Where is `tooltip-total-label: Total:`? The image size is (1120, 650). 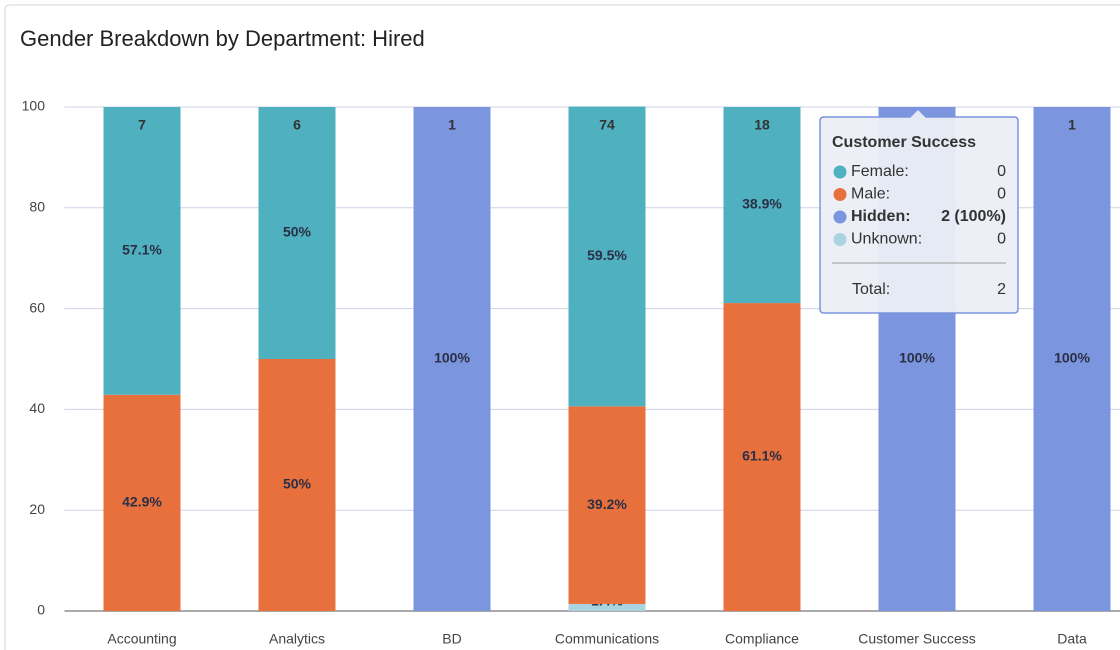
tooltip-total-label: Total: is located at coordinates (871, 289).